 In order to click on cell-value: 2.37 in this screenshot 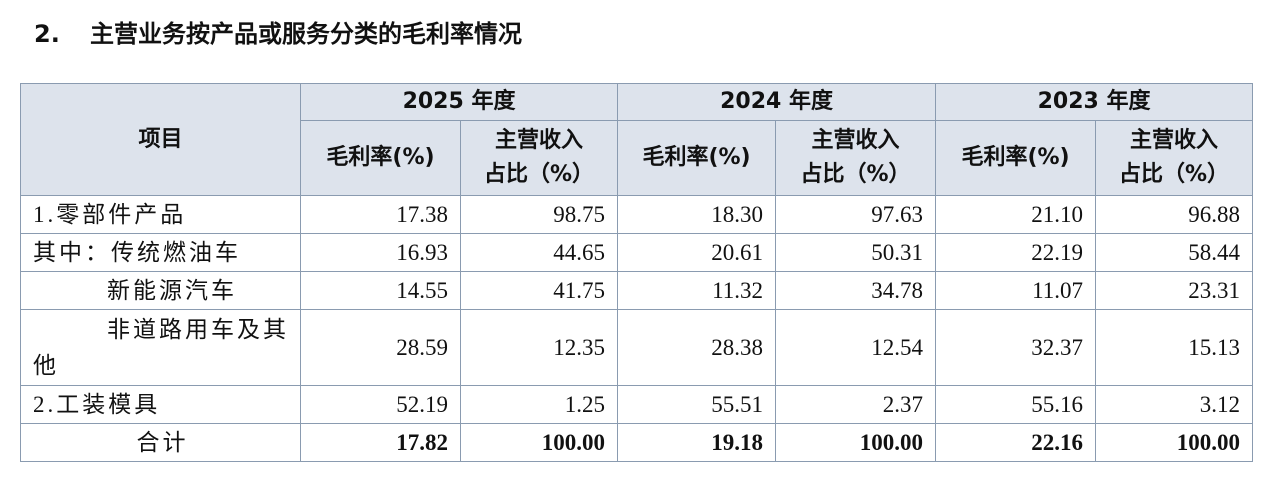, I will do `click(856, 404)`.